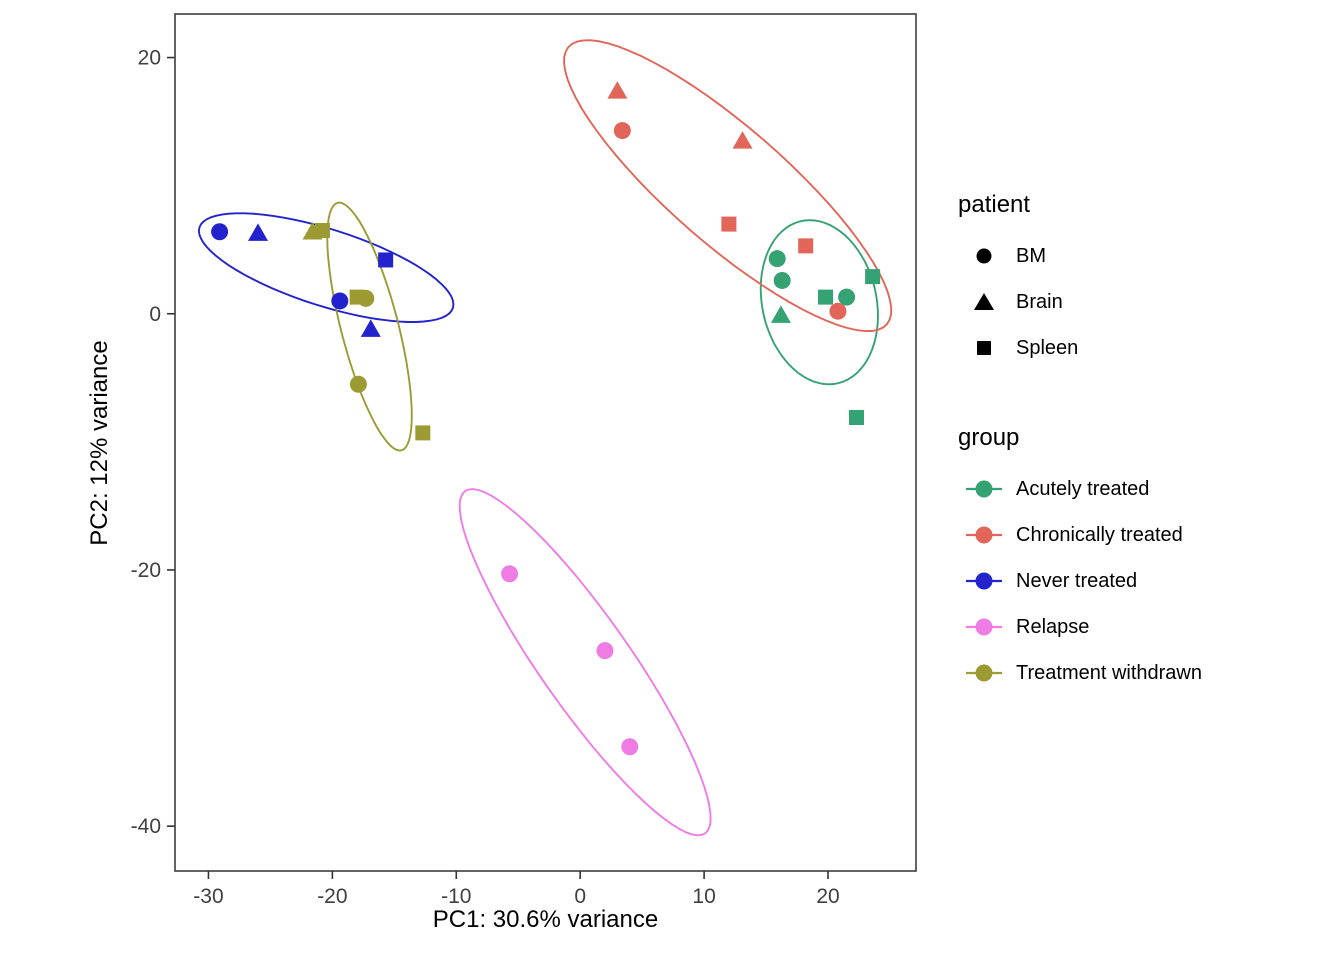 The image size is (1344, 960). What do you see at coordinates (1080, 256) in the screenshot?
I see `legend-item-bm: BM` at bounding box center [1080, 256].